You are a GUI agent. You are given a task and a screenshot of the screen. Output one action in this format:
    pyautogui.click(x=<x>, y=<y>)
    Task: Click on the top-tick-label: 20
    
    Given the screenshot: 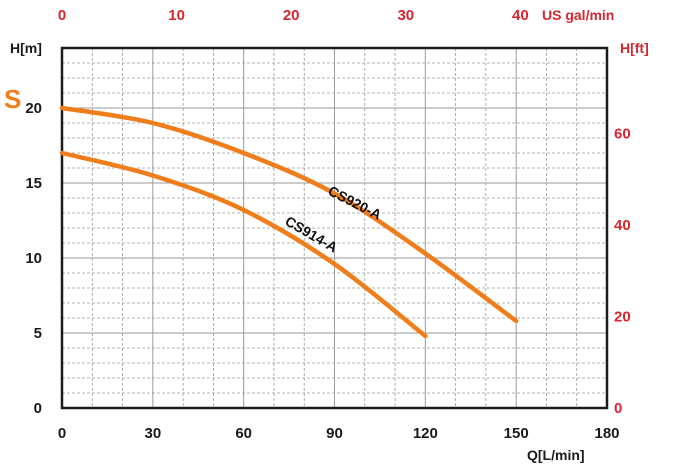 What is the action you would take?
    pyautogui.click(x=291, y=15)
    